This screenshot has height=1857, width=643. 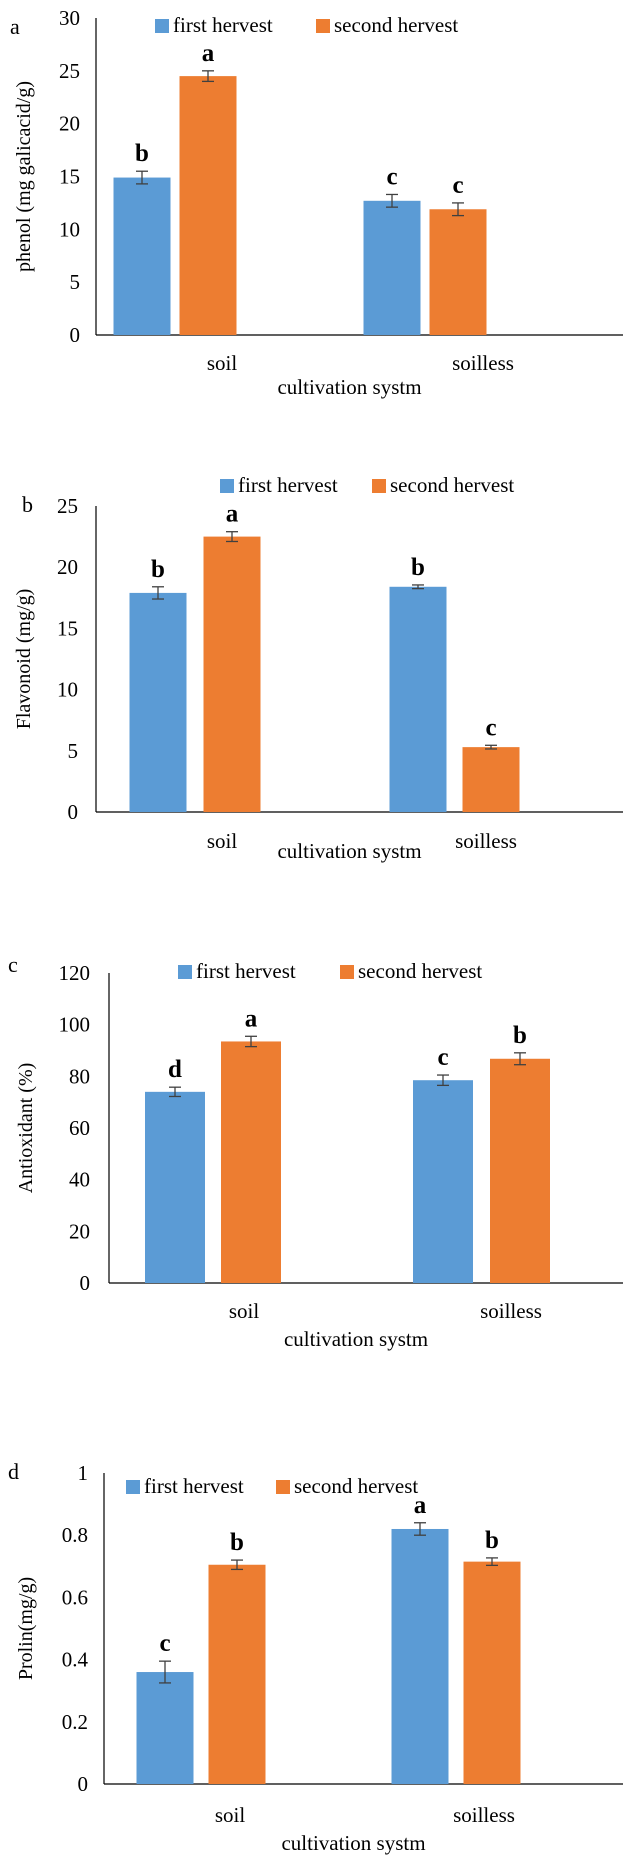 What do you see at coordinates (75, 973) in the screenshot?
I see `y-tick-label: 120` at bounding box center [75, 973].